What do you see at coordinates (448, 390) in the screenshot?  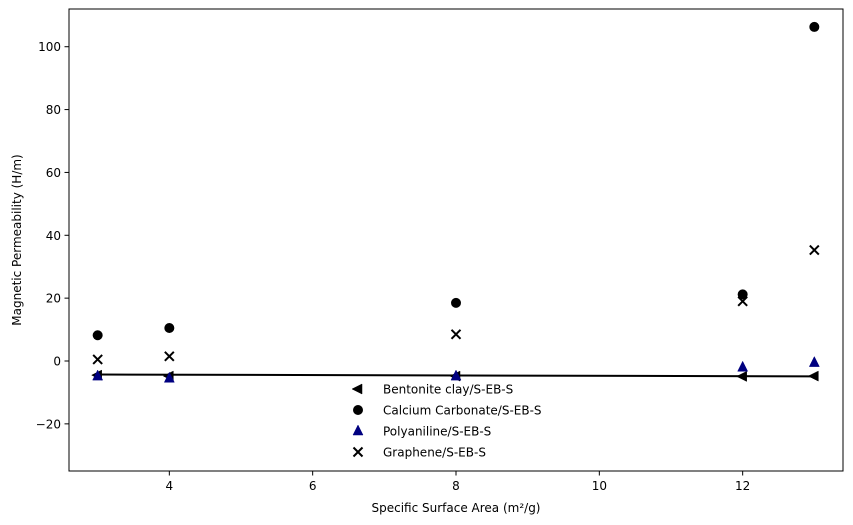 I see `legend-label-1: Bentonite clay/S-EB-S` at bounding box center [448, 390].